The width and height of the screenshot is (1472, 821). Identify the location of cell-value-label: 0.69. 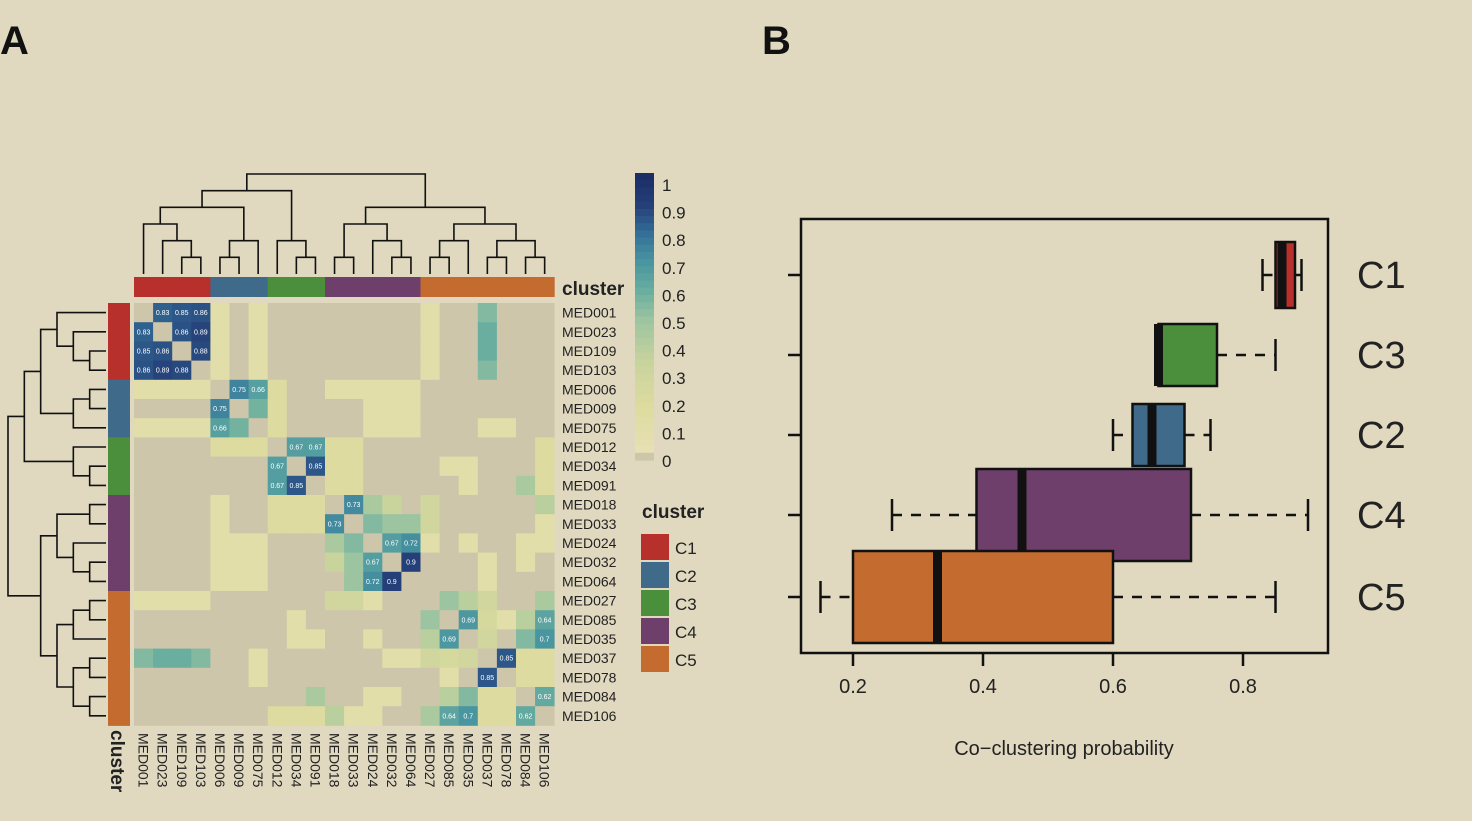
(468, 620).